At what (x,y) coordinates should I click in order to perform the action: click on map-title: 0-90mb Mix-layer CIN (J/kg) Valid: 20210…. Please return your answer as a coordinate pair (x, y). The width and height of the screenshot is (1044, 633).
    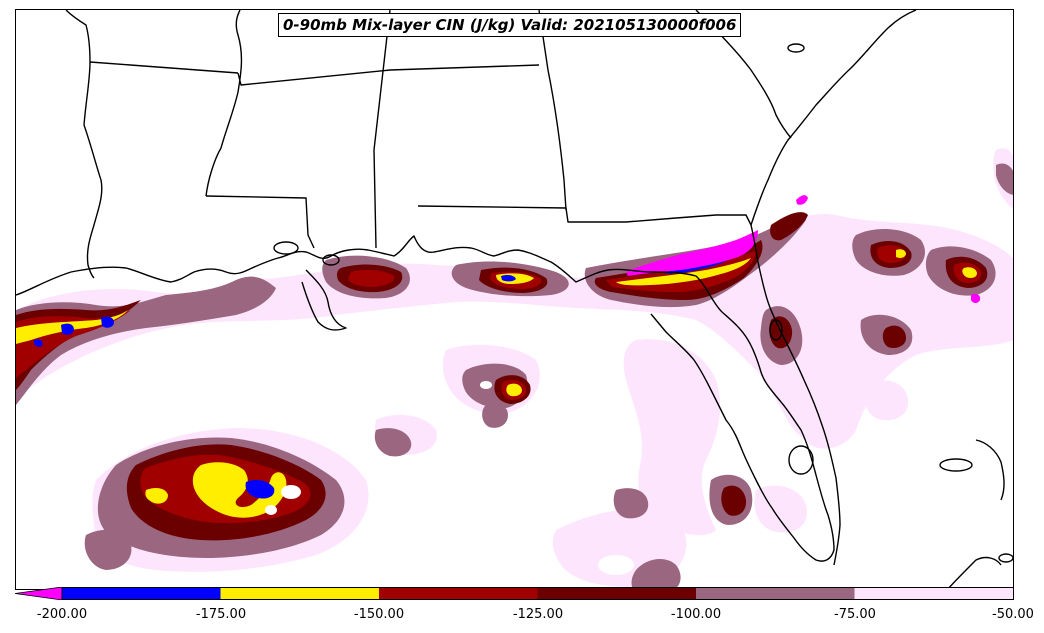
    Looking at the image, I should click on (510, 25).